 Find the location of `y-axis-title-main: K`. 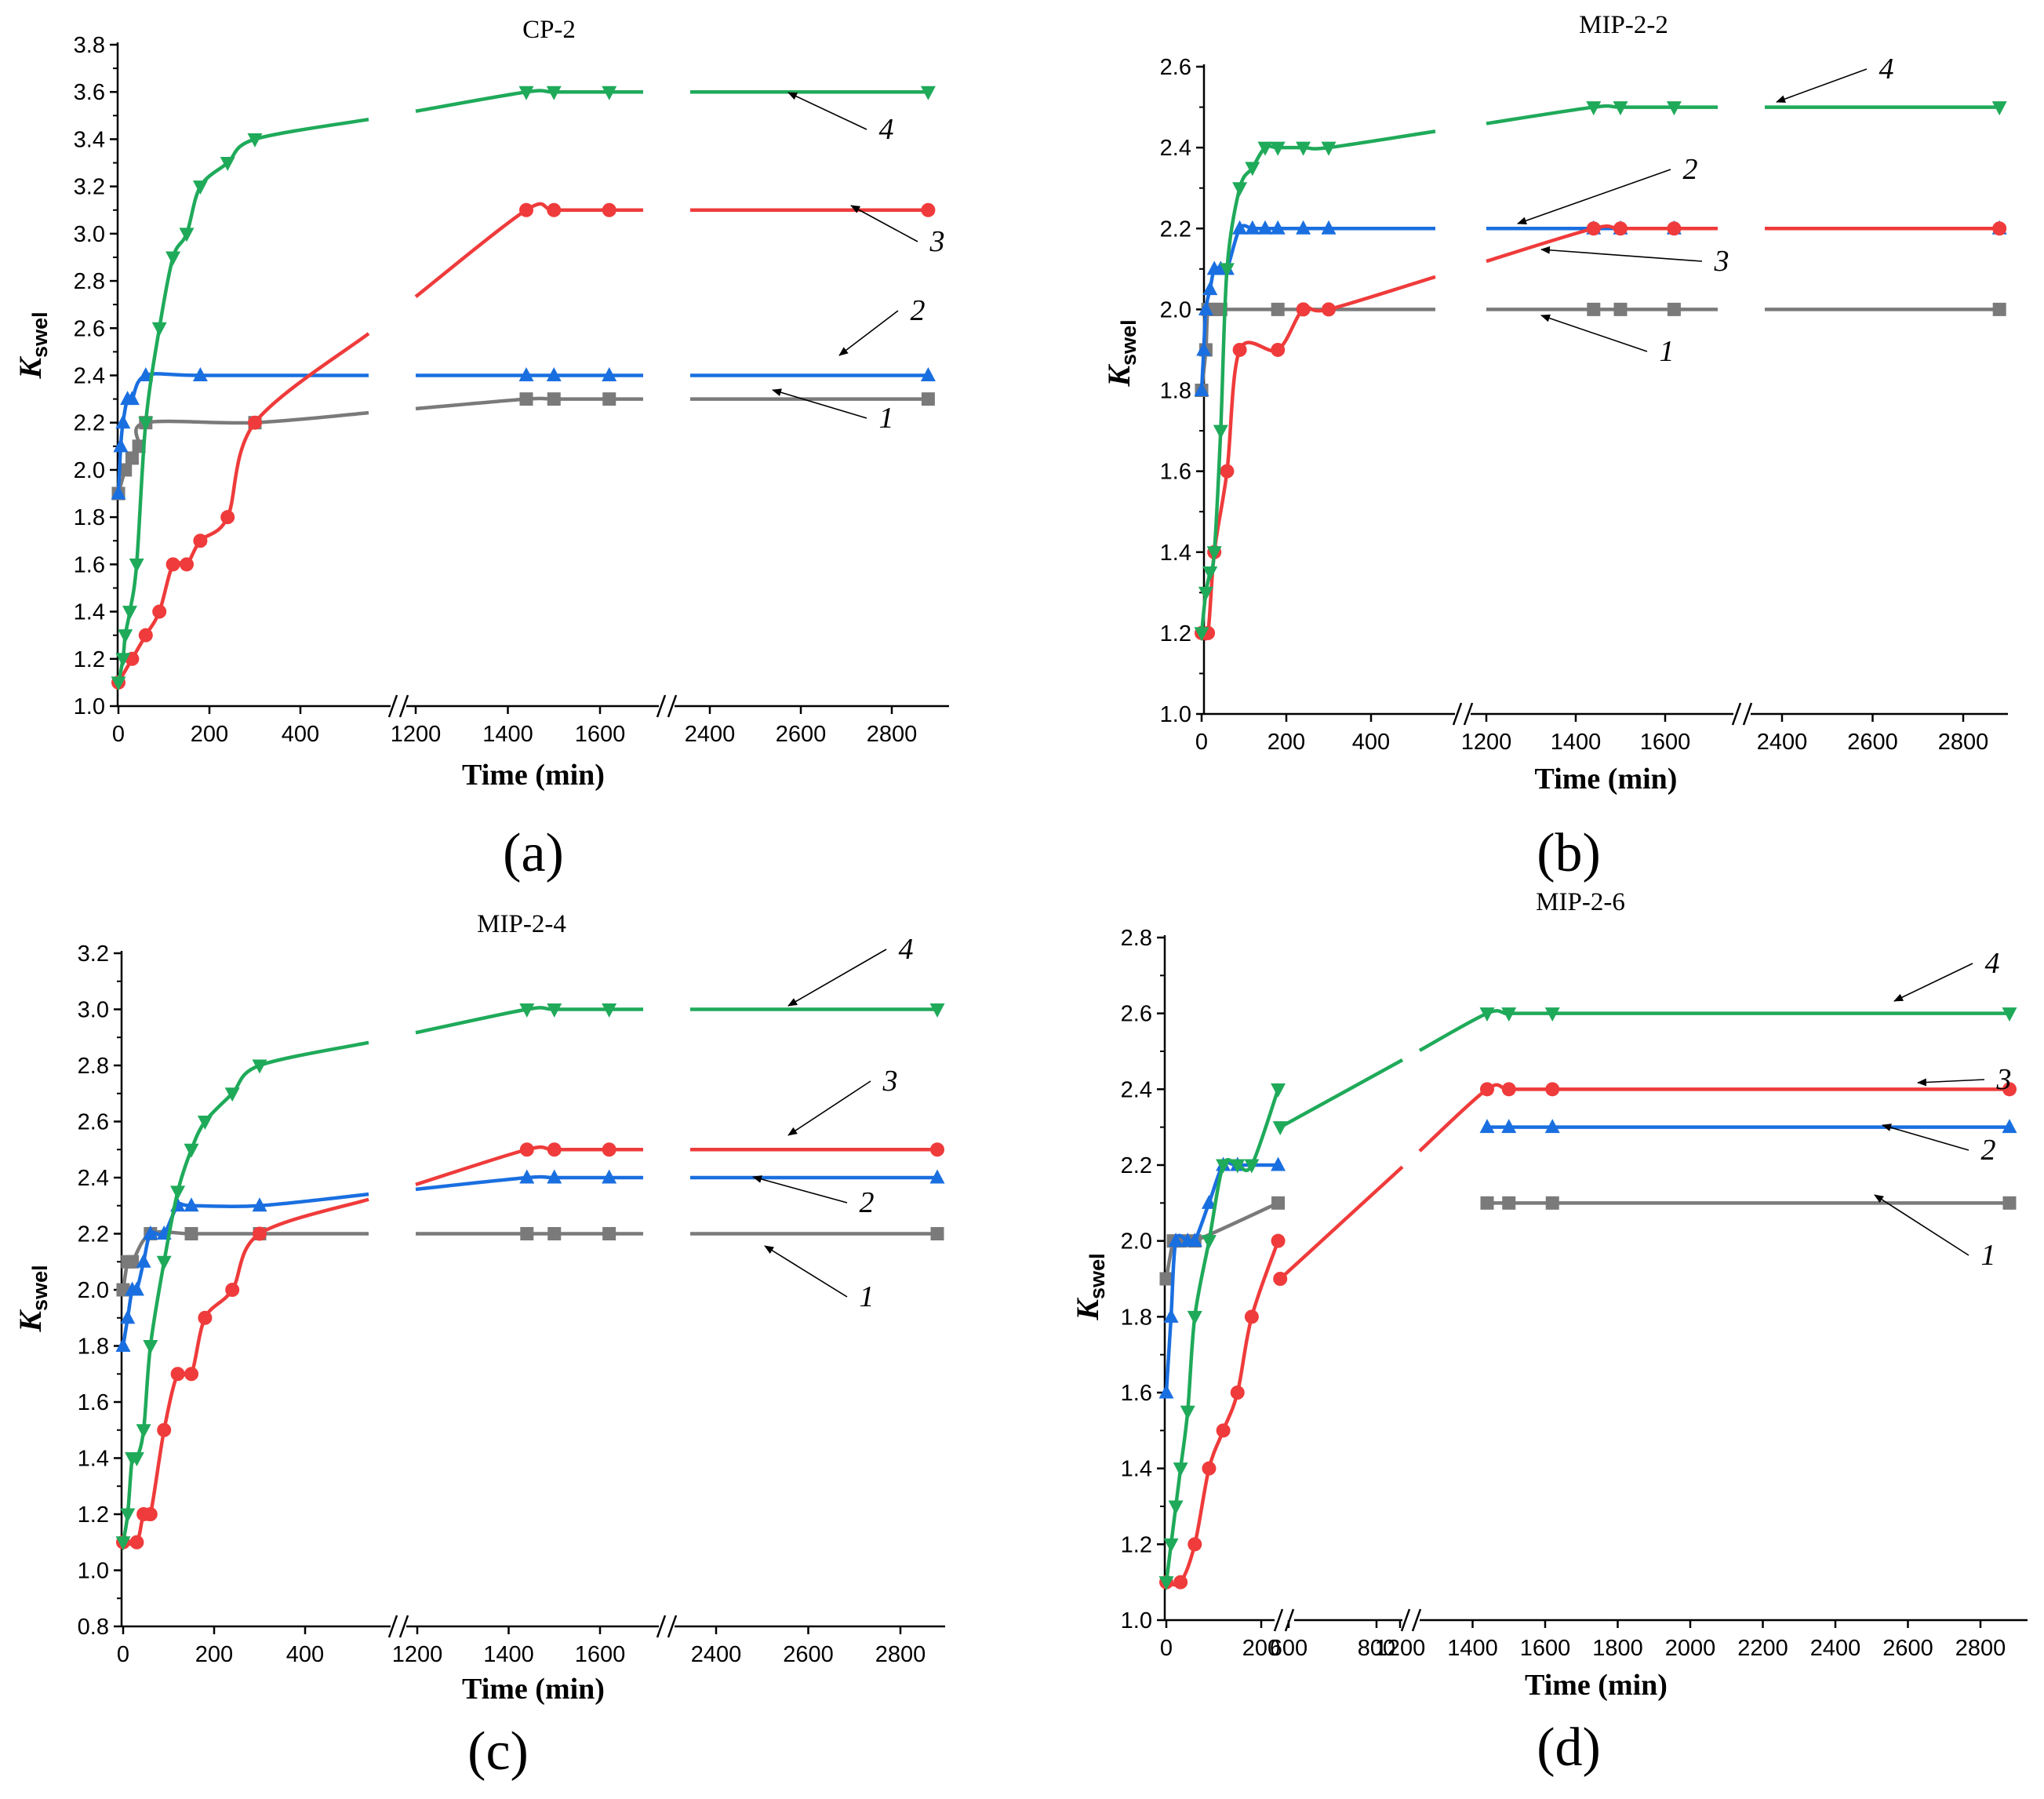

y-axis-title-main: K is located at coordinates (30, 1321).